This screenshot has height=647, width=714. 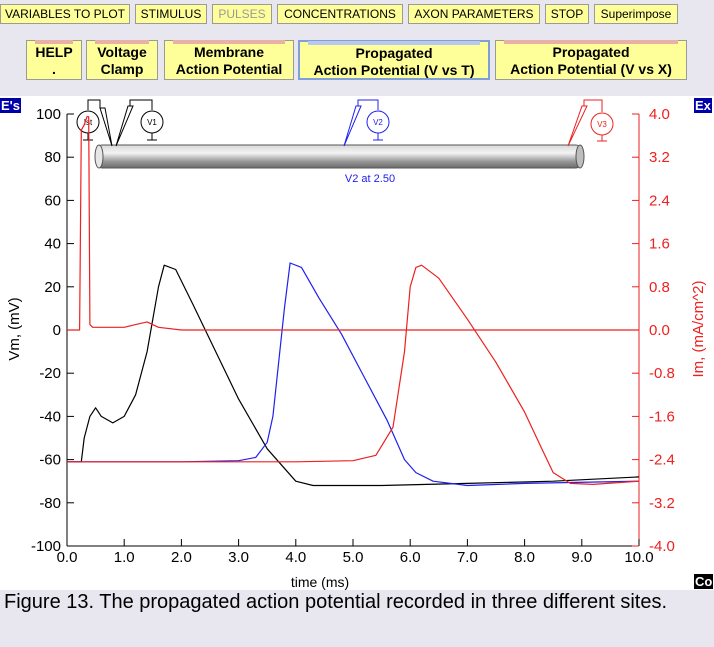 I want to click on y-left-tick-label: 80, so click(x=52, y=157).